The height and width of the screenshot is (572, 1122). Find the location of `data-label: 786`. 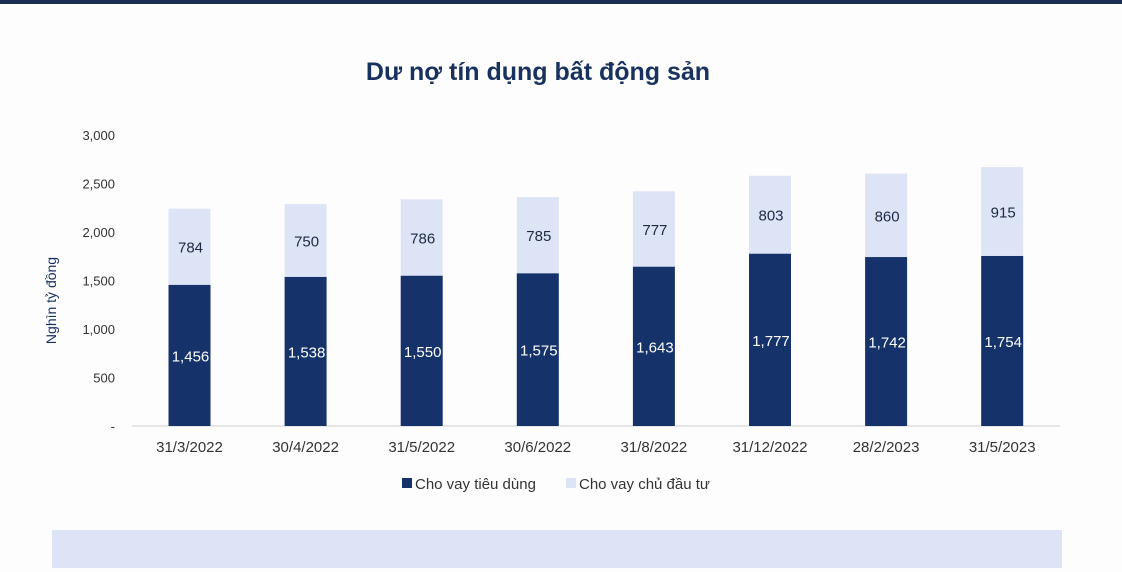

data-label: 786 is located at coordinates (422, 239).